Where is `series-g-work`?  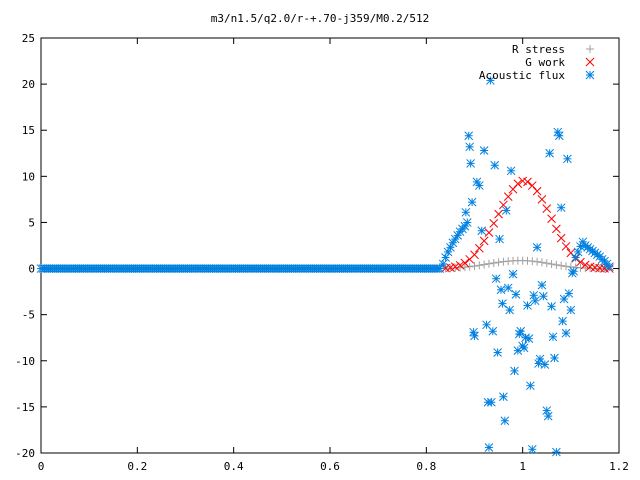 series-g-work is located at coordinates (527, 224).